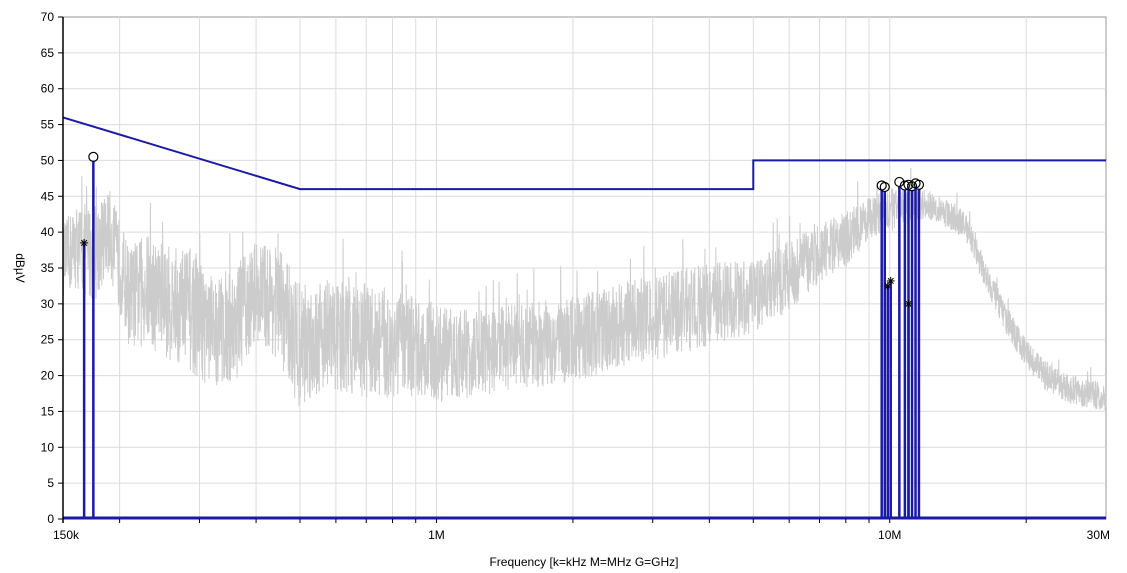 The height and width of the screenshot is (573, 1127). Describe the element at coordinates (48, 196) in the screenshot. I see `y-tick-label: 45` at that location.